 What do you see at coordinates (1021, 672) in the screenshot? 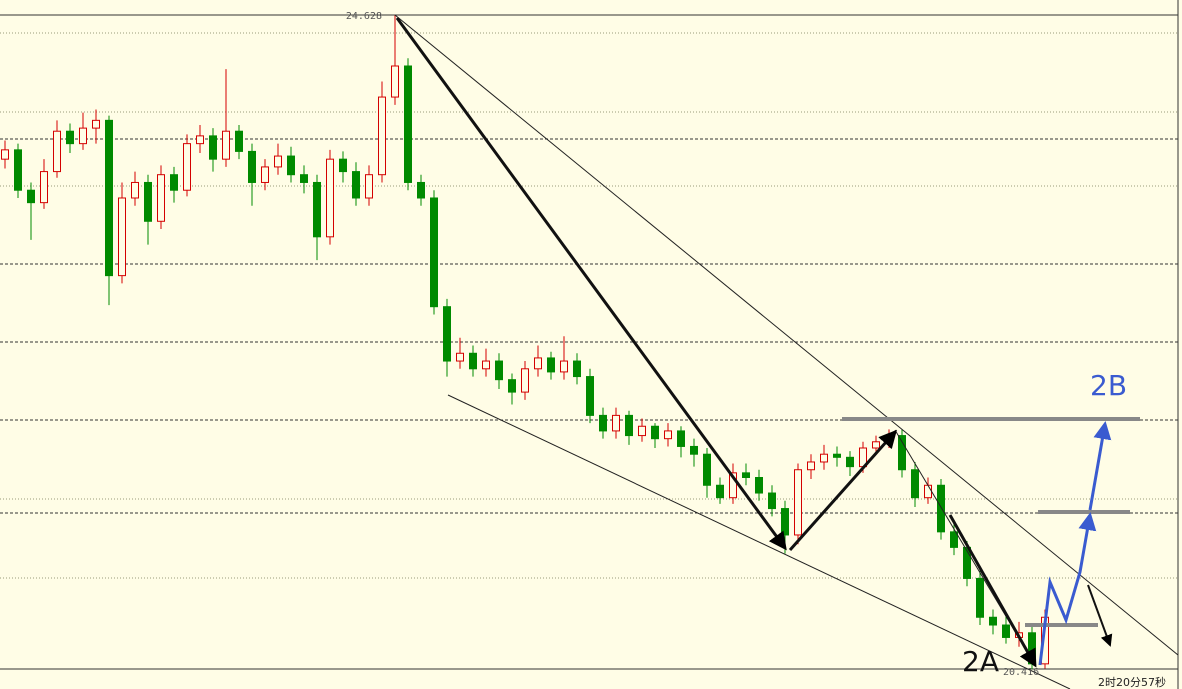
I see `low-label: 20.416` at bounding box center [1021, 672].